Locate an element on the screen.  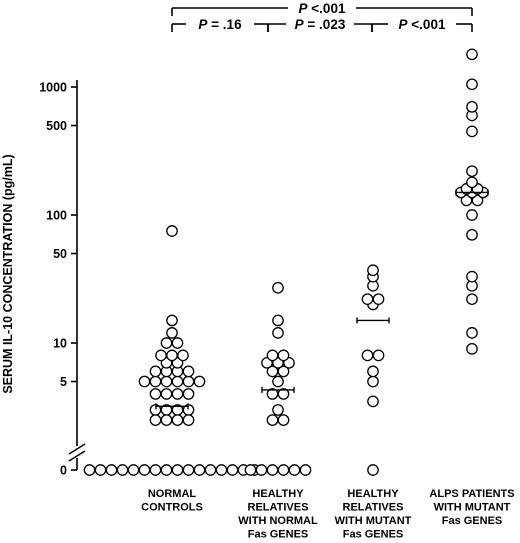
y-tick-label: 5 is located at coordinates (63, 382).